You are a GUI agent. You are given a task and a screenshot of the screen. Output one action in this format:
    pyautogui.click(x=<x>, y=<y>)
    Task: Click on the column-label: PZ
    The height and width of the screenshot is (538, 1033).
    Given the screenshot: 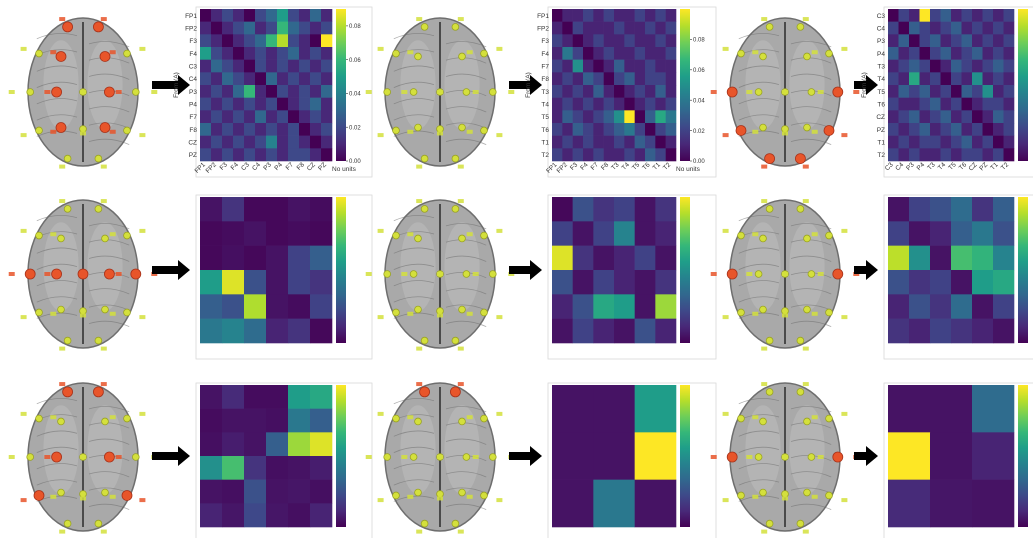 What is the action you would take?
    pyautogui.click(x=322, y=166)
    